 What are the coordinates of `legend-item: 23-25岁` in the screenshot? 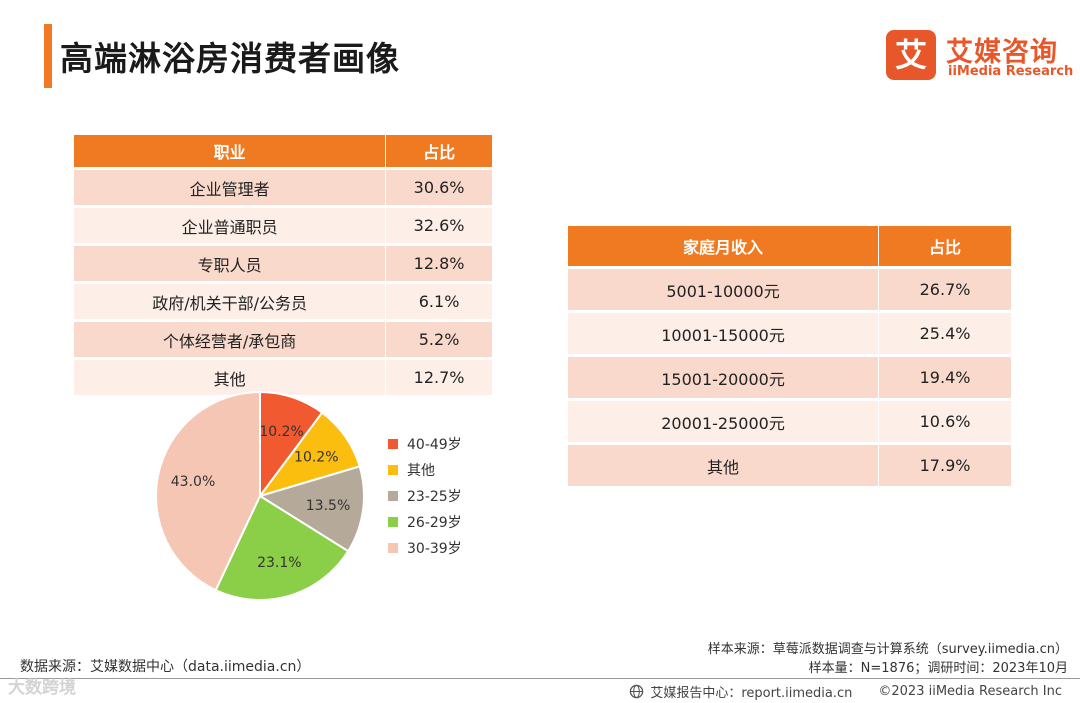 It's located at (425, 496).